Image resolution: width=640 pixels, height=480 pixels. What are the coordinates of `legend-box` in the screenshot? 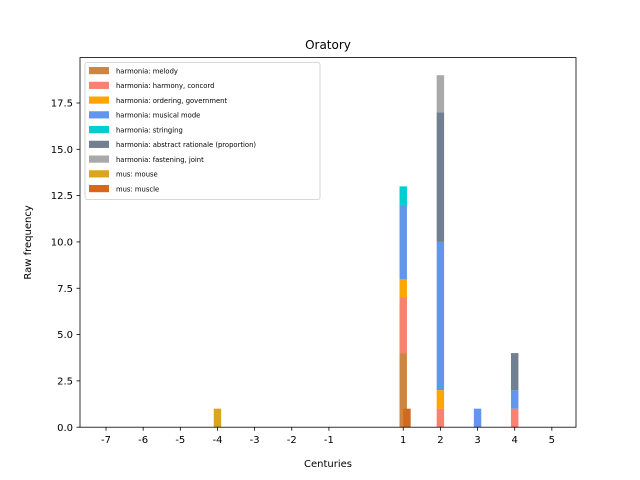 It's located at (202, 131).